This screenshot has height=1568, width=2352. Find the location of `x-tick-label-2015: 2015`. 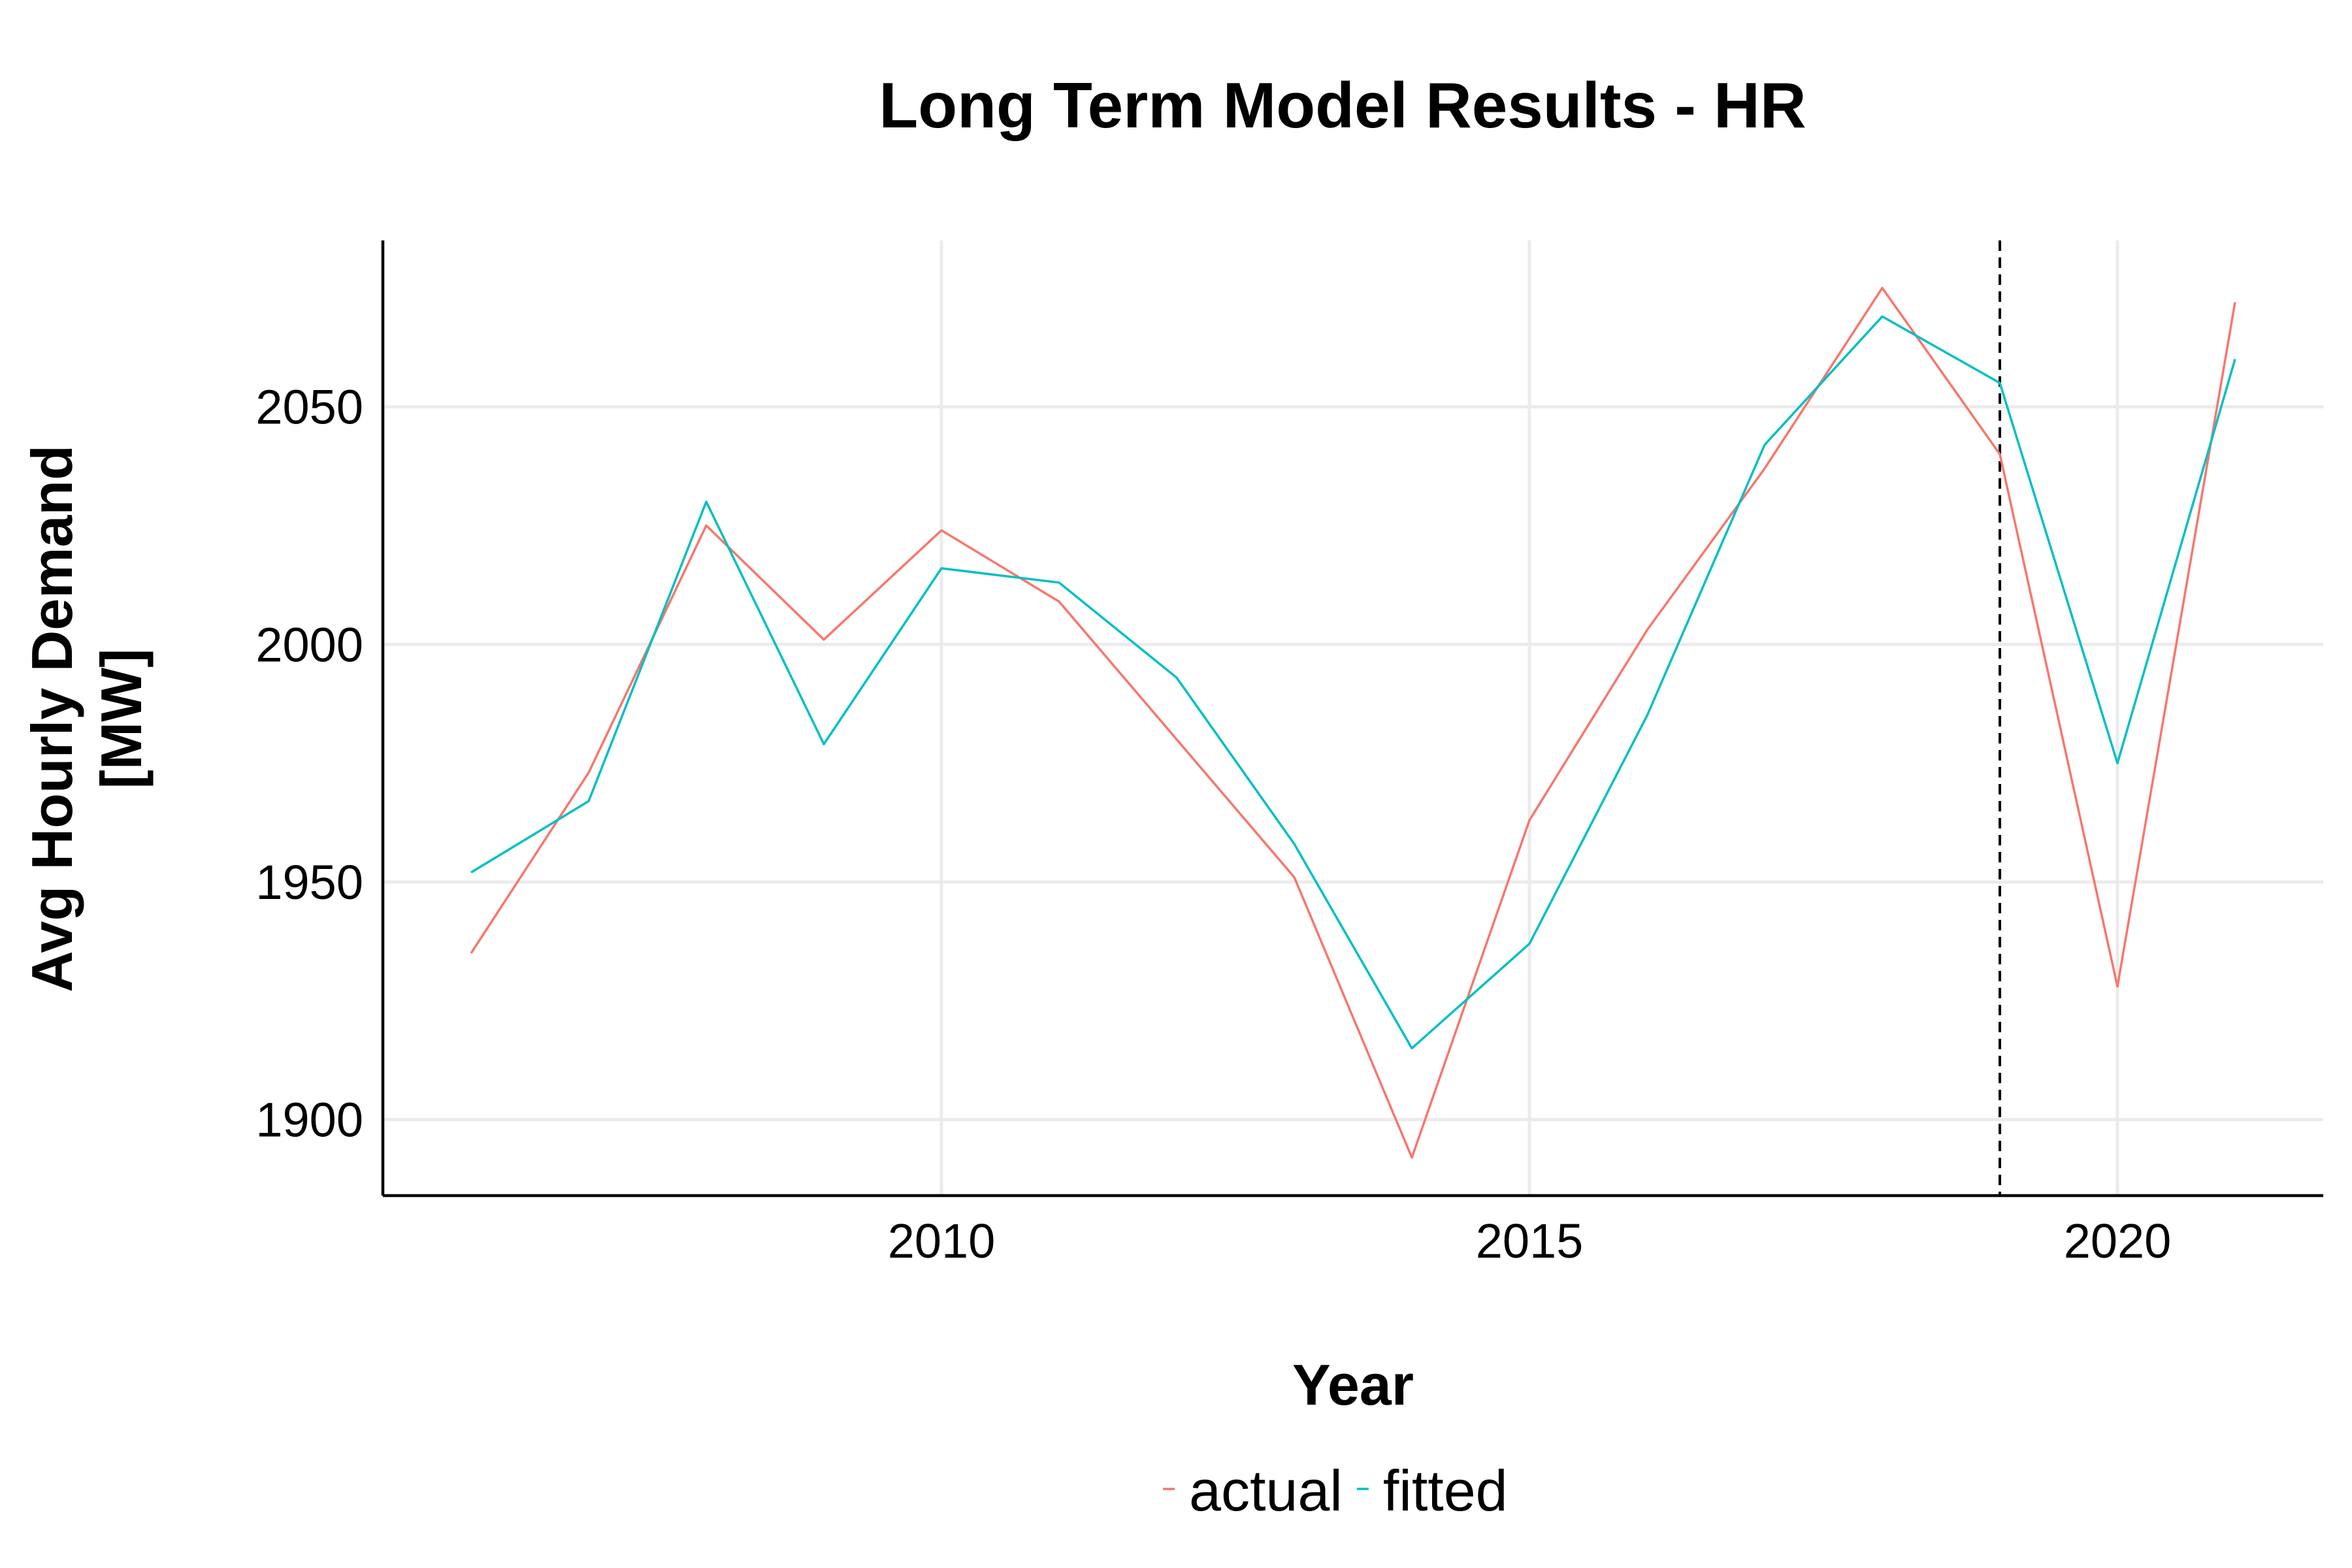

x-tick-label-2015: 2015 is located at coordinates (1530, 1241).